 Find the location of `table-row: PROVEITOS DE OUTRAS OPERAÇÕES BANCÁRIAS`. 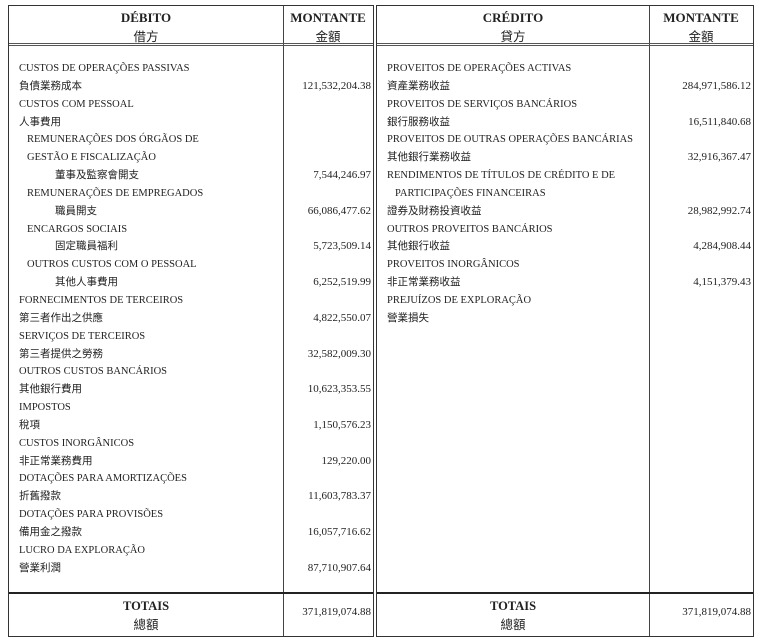

table-row: PROVEITOS DE OUTRAS OPERAÇÕES BANCÁRIAS is located at coordinates (565, 140).